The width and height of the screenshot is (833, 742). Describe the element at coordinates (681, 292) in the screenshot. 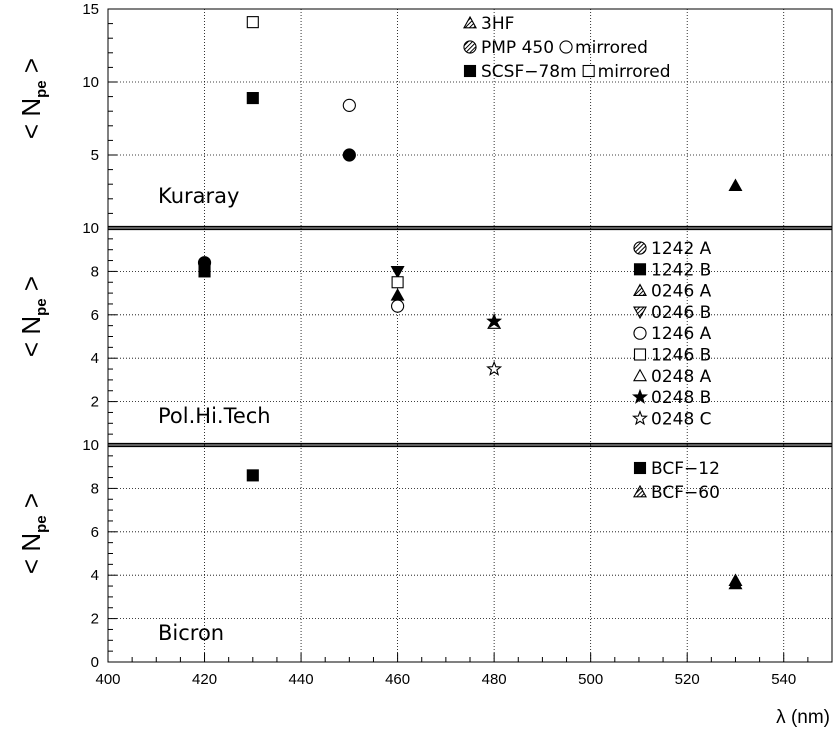

I see `legend-label: 0246 A` at that location.